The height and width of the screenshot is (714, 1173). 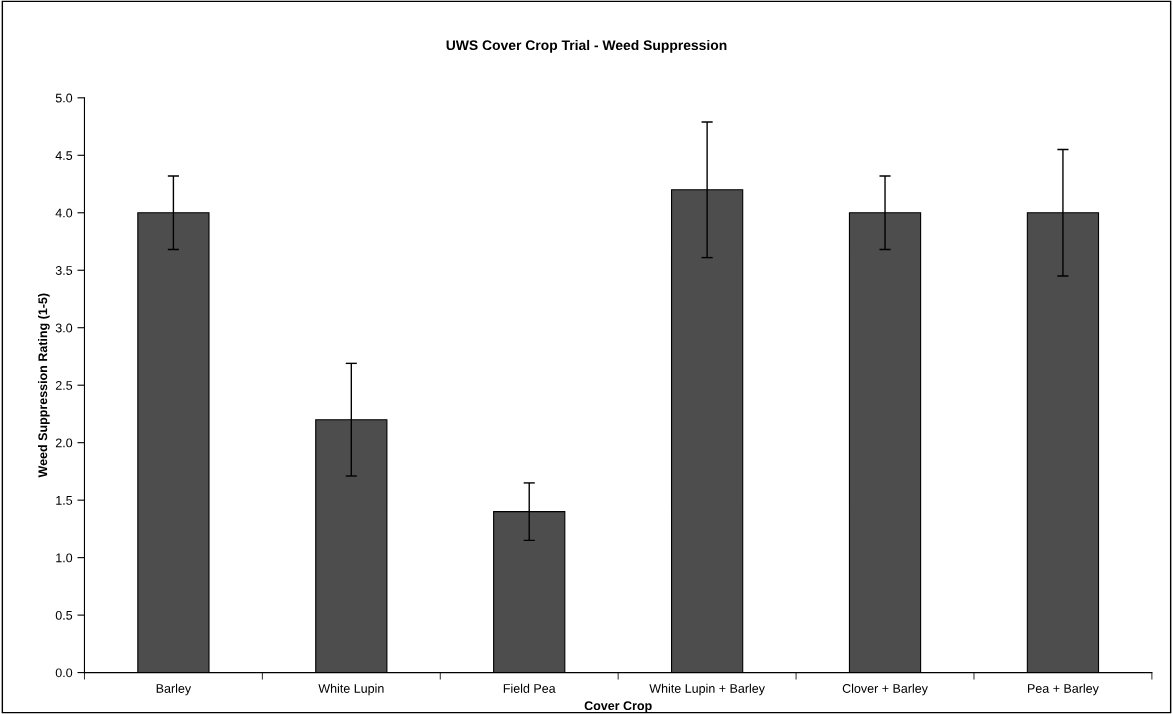 What do you see at coordinates (174, 689) in the screenshot?
I see `x-tick-label: Barley` at bounding box center [174, 689].